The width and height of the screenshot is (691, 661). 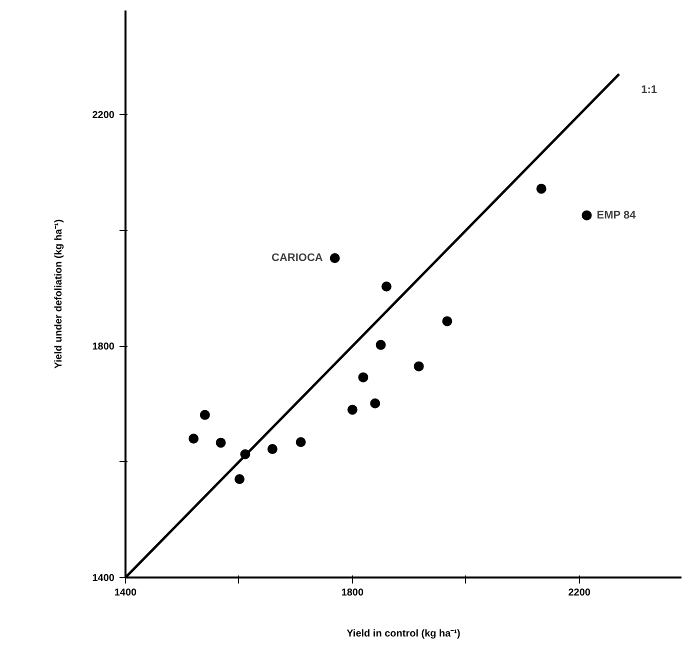 What do you see at coordinates (352, 593) in the screenshot?
I see `x-tick-label: 1800` at bounding box center [352, 593].